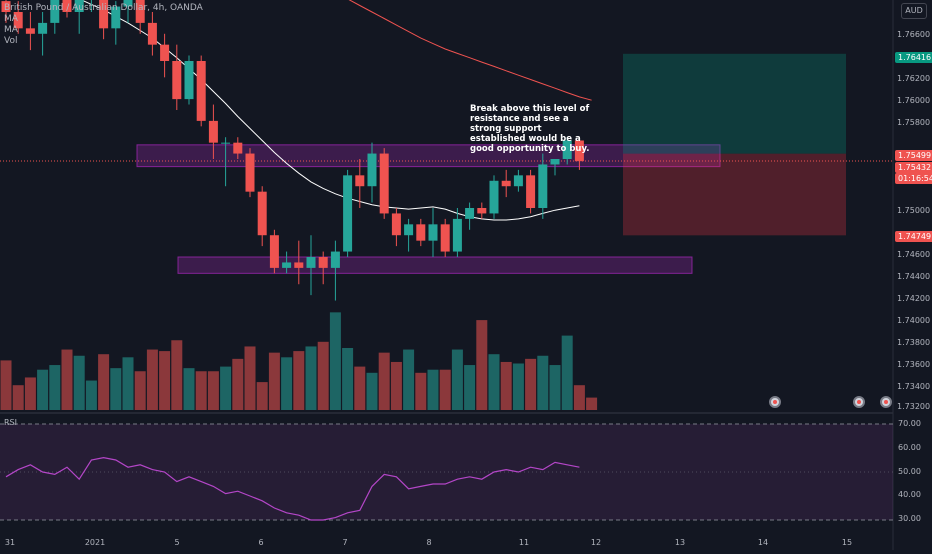 The width and height of the screenshot is (932, 554). What do you see at coordinates (913, 57) in the screenshot?
I see `target-price-tag: 1.76416` at bounding box center [913, 57].